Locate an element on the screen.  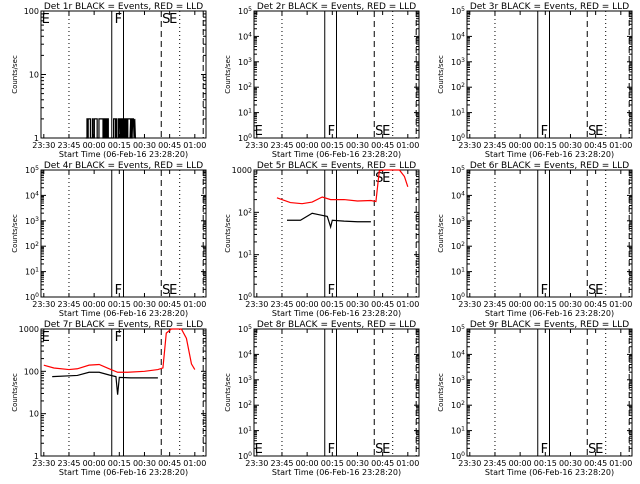
panel-title: Det 7r BLACK = Events, RED = LLD is located at coordinates (123, 325).